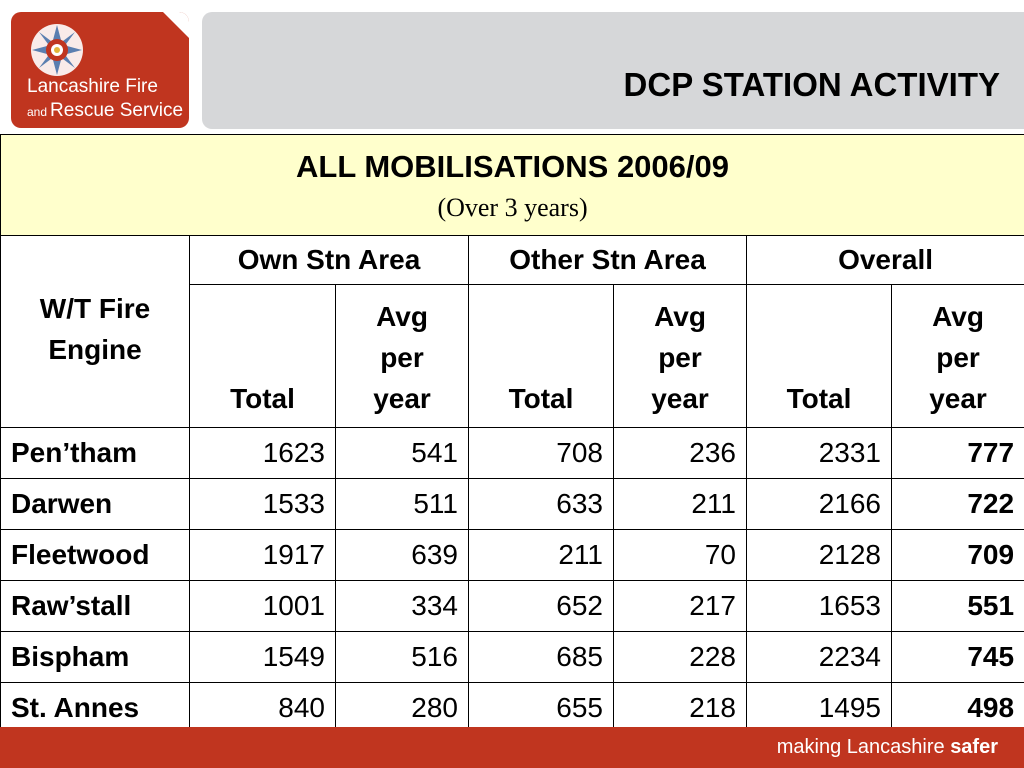 The height and width of the screenshot is (768, 1024). Describe the element at coordinates (884, 260) in the screenshot. I see `group-header-overall: Overall` at that location.